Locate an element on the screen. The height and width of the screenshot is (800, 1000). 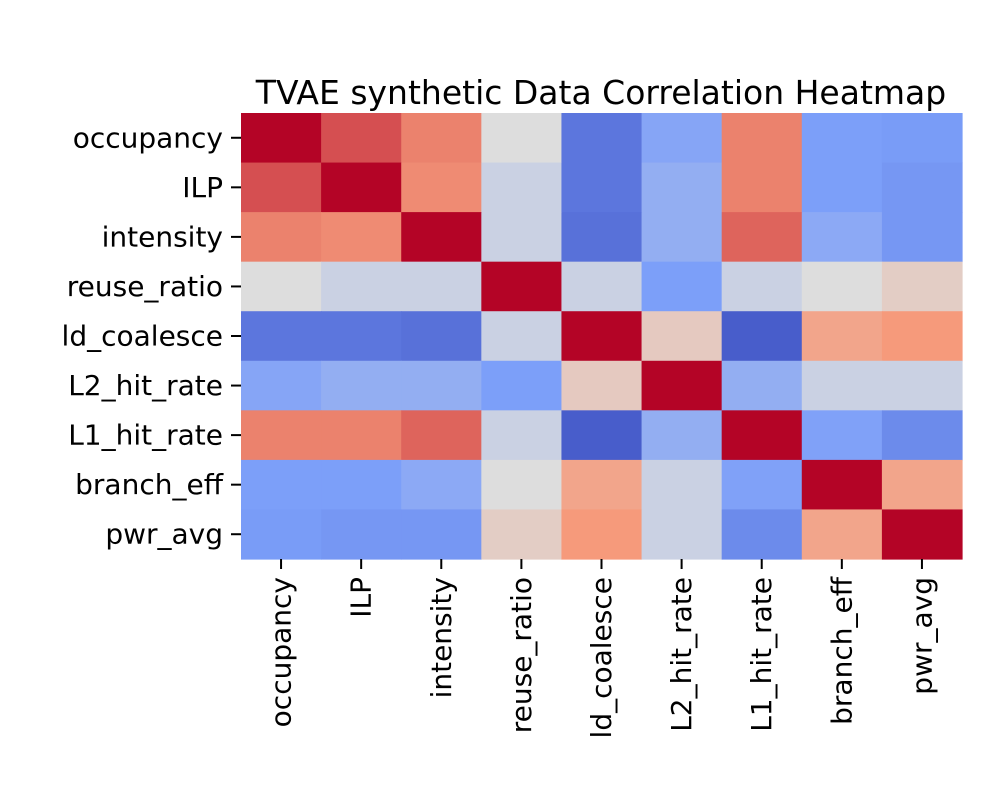
chart-title: TVAE synthetic Data Correlation Heatmap is located at coordinates (600, 92).